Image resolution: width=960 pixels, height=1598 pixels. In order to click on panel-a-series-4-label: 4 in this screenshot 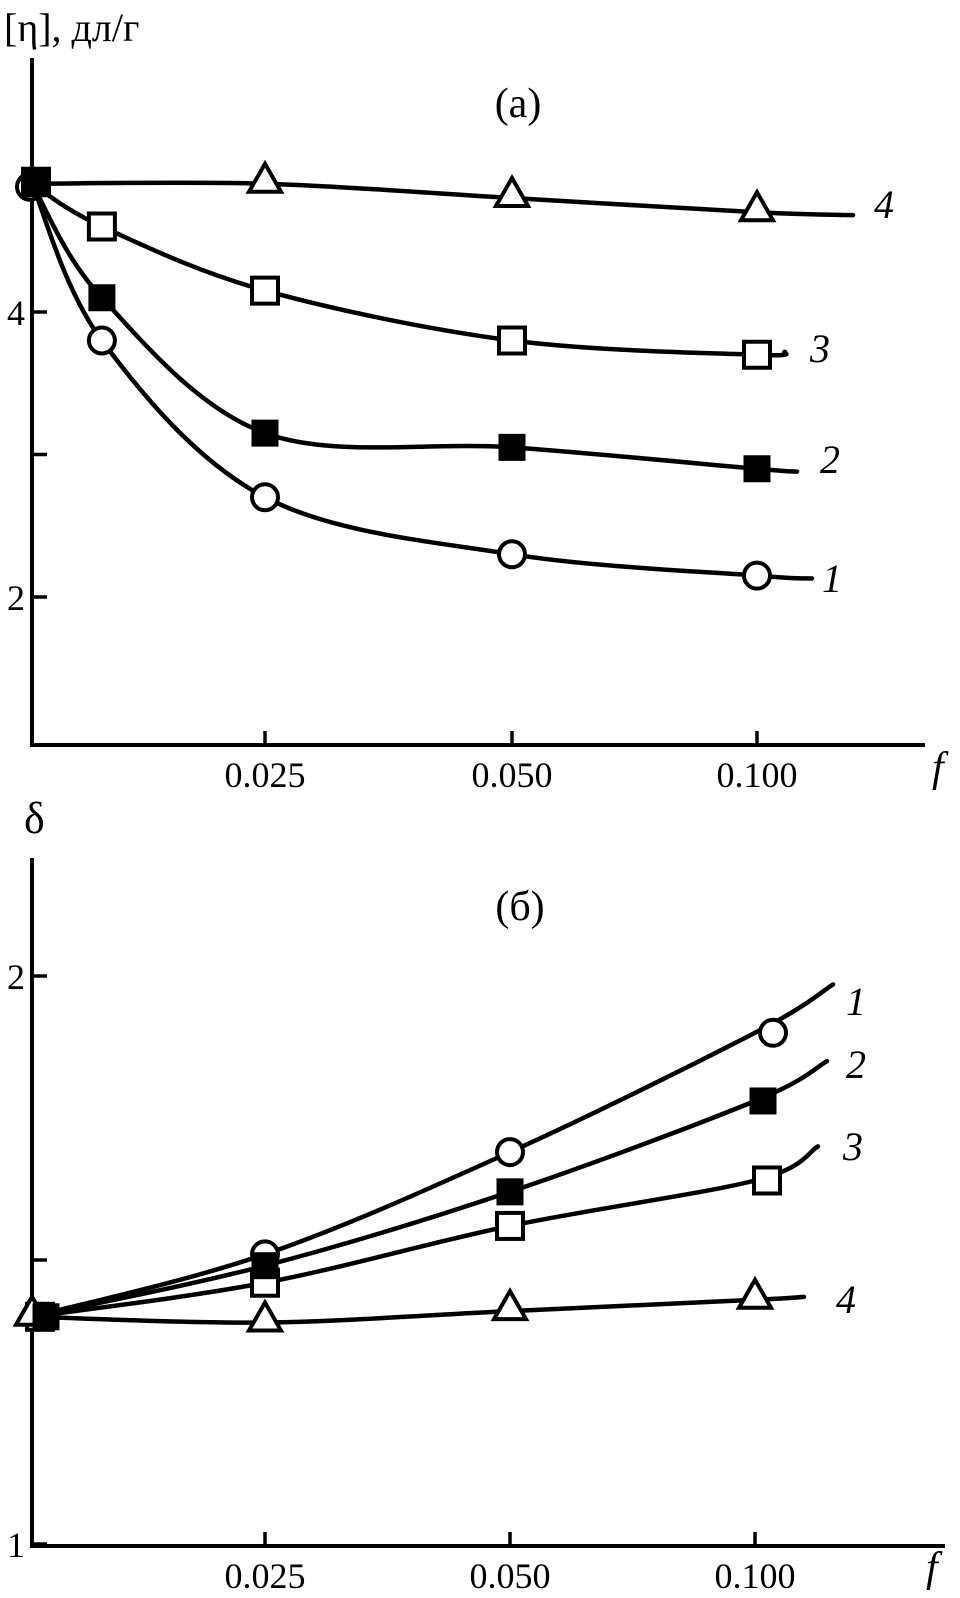, I will do `click(884, 204)`.